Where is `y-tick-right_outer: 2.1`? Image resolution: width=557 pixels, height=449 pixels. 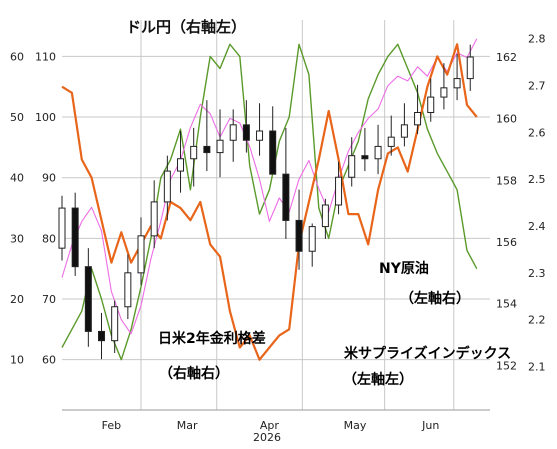 y-tick-right_outer: 2.1 is located at coordinates (537, 367).